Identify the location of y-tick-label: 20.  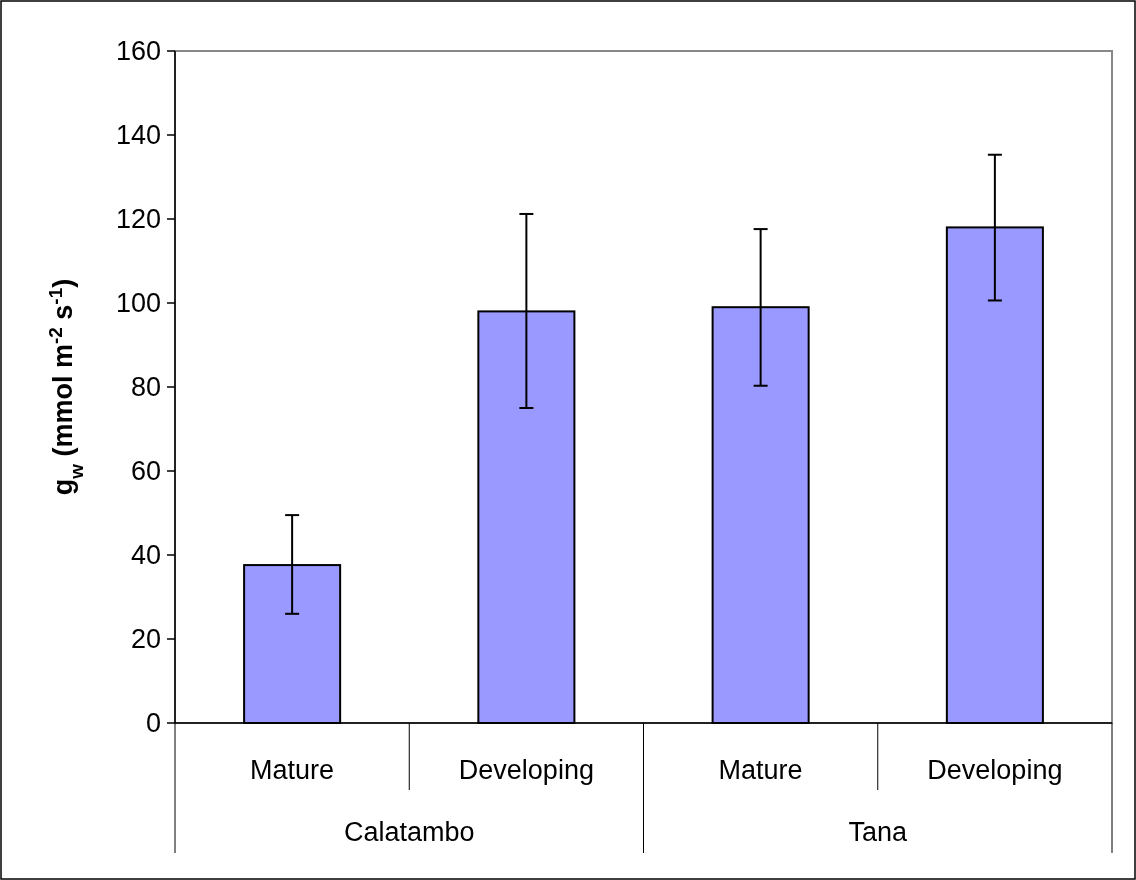
(145, 639).